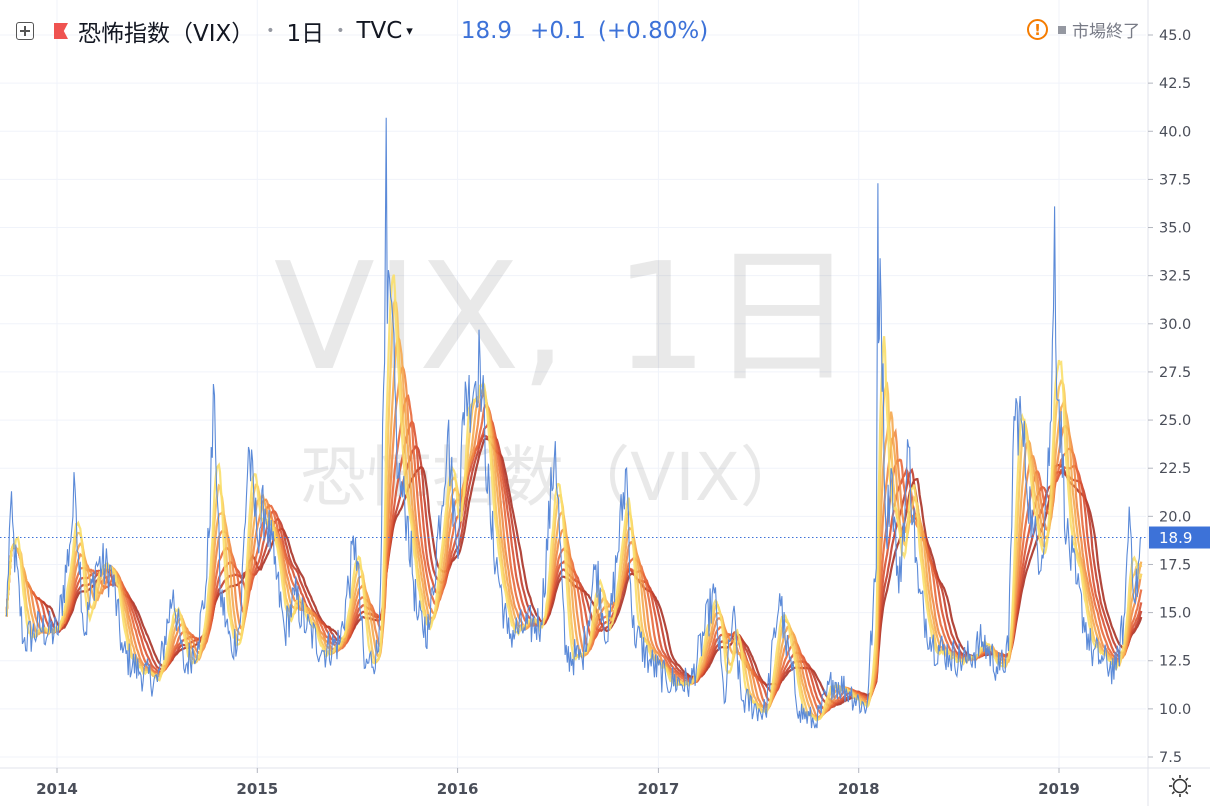 The width and height of the screenshot is (1210, 806). Describe the element at coordinates (1175, 662) in the screenshot. I see `y-tick-label: 12.5` at that location.